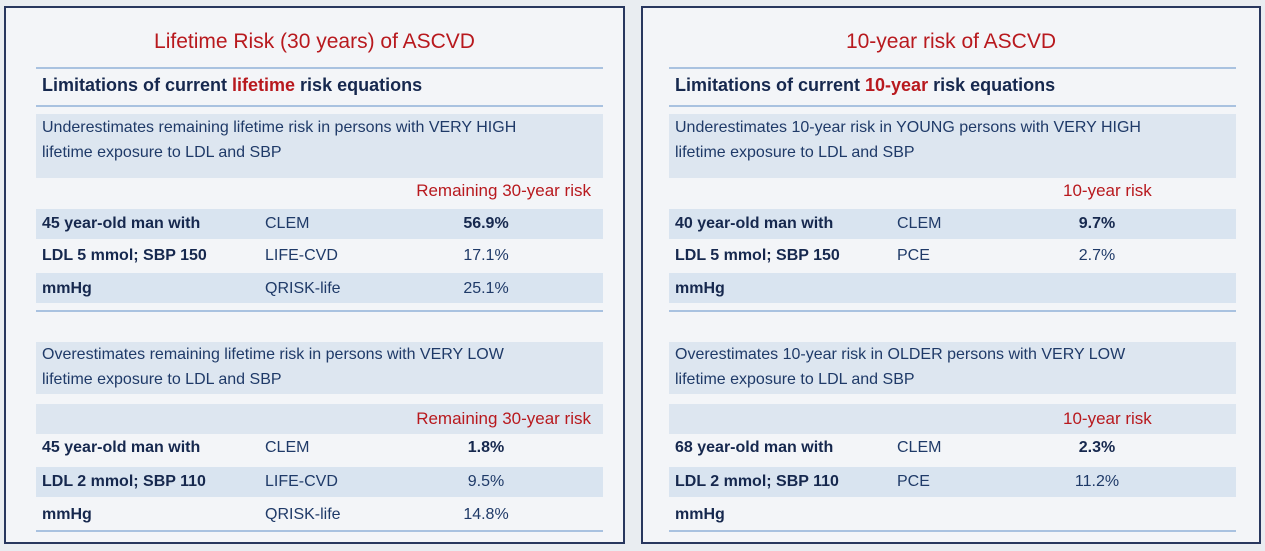 The height and width of the screenshot is (551, 1265). What do you see at coordinates (314, 41) in the screenshot?
I see `panel-title: Lifetime Risk (30 years) of ASCVD` at bounding box center [314, 41].